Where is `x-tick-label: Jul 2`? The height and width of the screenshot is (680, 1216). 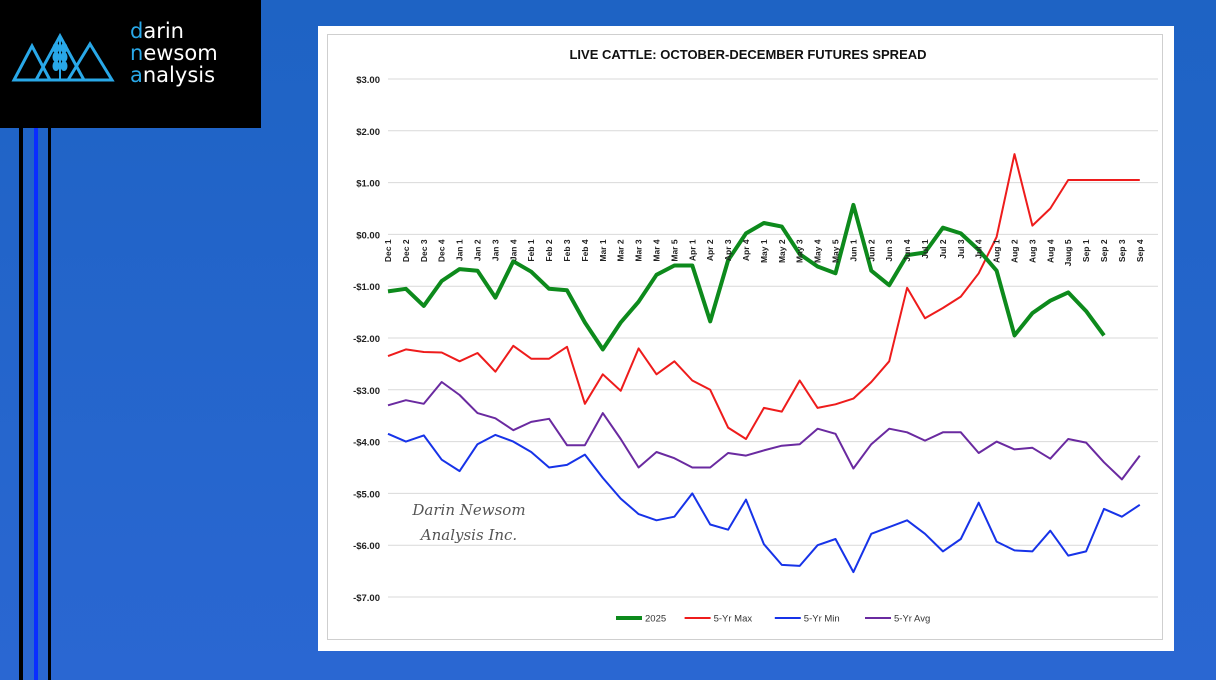 x-tick-label: Jul 2 is located at coordinates (943, 249).